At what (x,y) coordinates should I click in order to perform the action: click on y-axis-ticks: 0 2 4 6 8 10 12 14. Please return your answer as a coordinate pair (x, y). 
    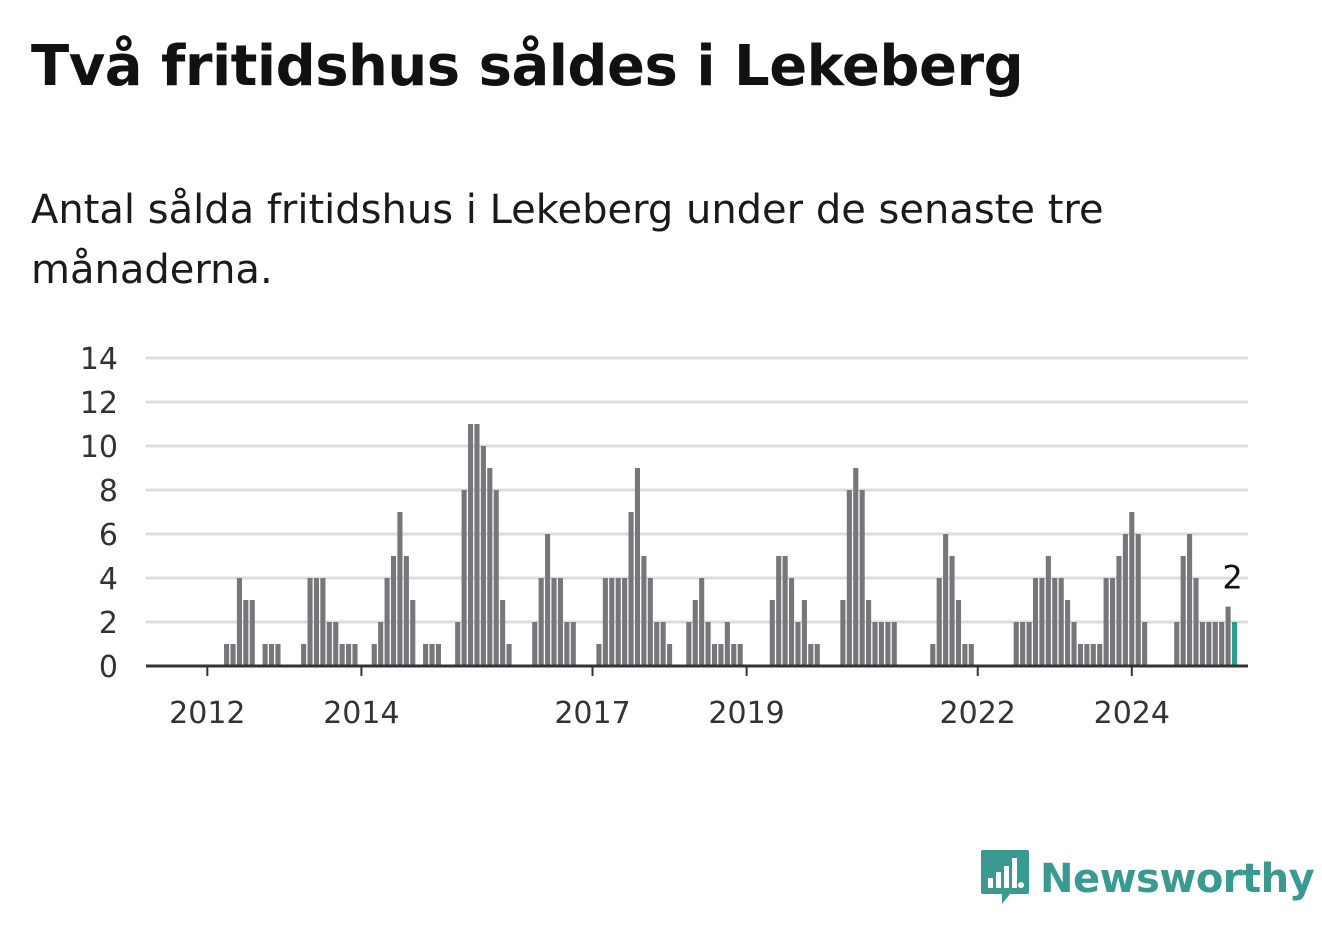
    Looking at the image, I should click on (99, 513).